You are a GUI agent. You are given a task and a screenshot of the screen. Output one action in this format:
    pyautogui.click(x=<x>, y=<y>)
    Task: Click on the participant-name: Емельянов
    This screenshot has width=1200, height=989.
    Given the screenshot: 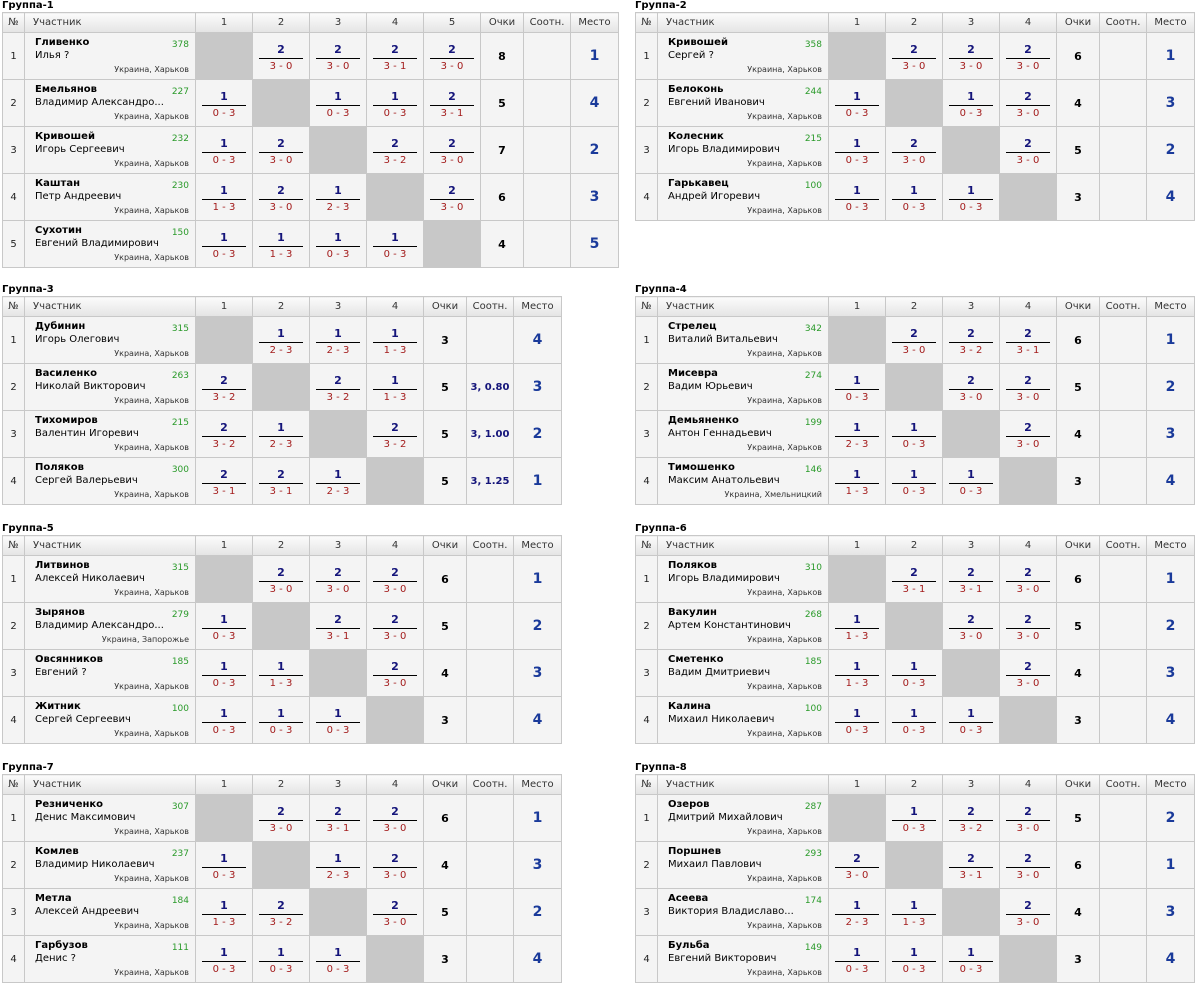 What is the action you would take?
    pyautogui.click(x=66, y=89)
    